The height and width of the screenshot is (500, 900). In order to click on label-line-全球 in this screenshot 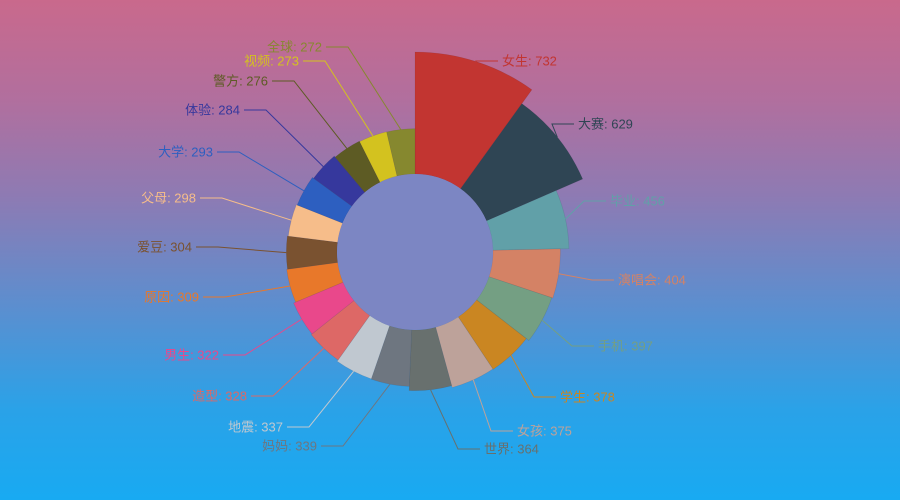, I will do `click(364, 88)`.